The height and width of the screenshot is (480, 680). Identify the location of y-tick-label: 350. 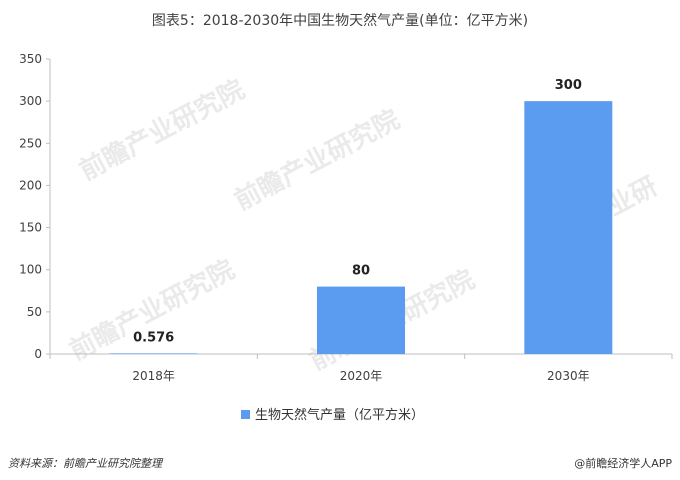
(30, 59).